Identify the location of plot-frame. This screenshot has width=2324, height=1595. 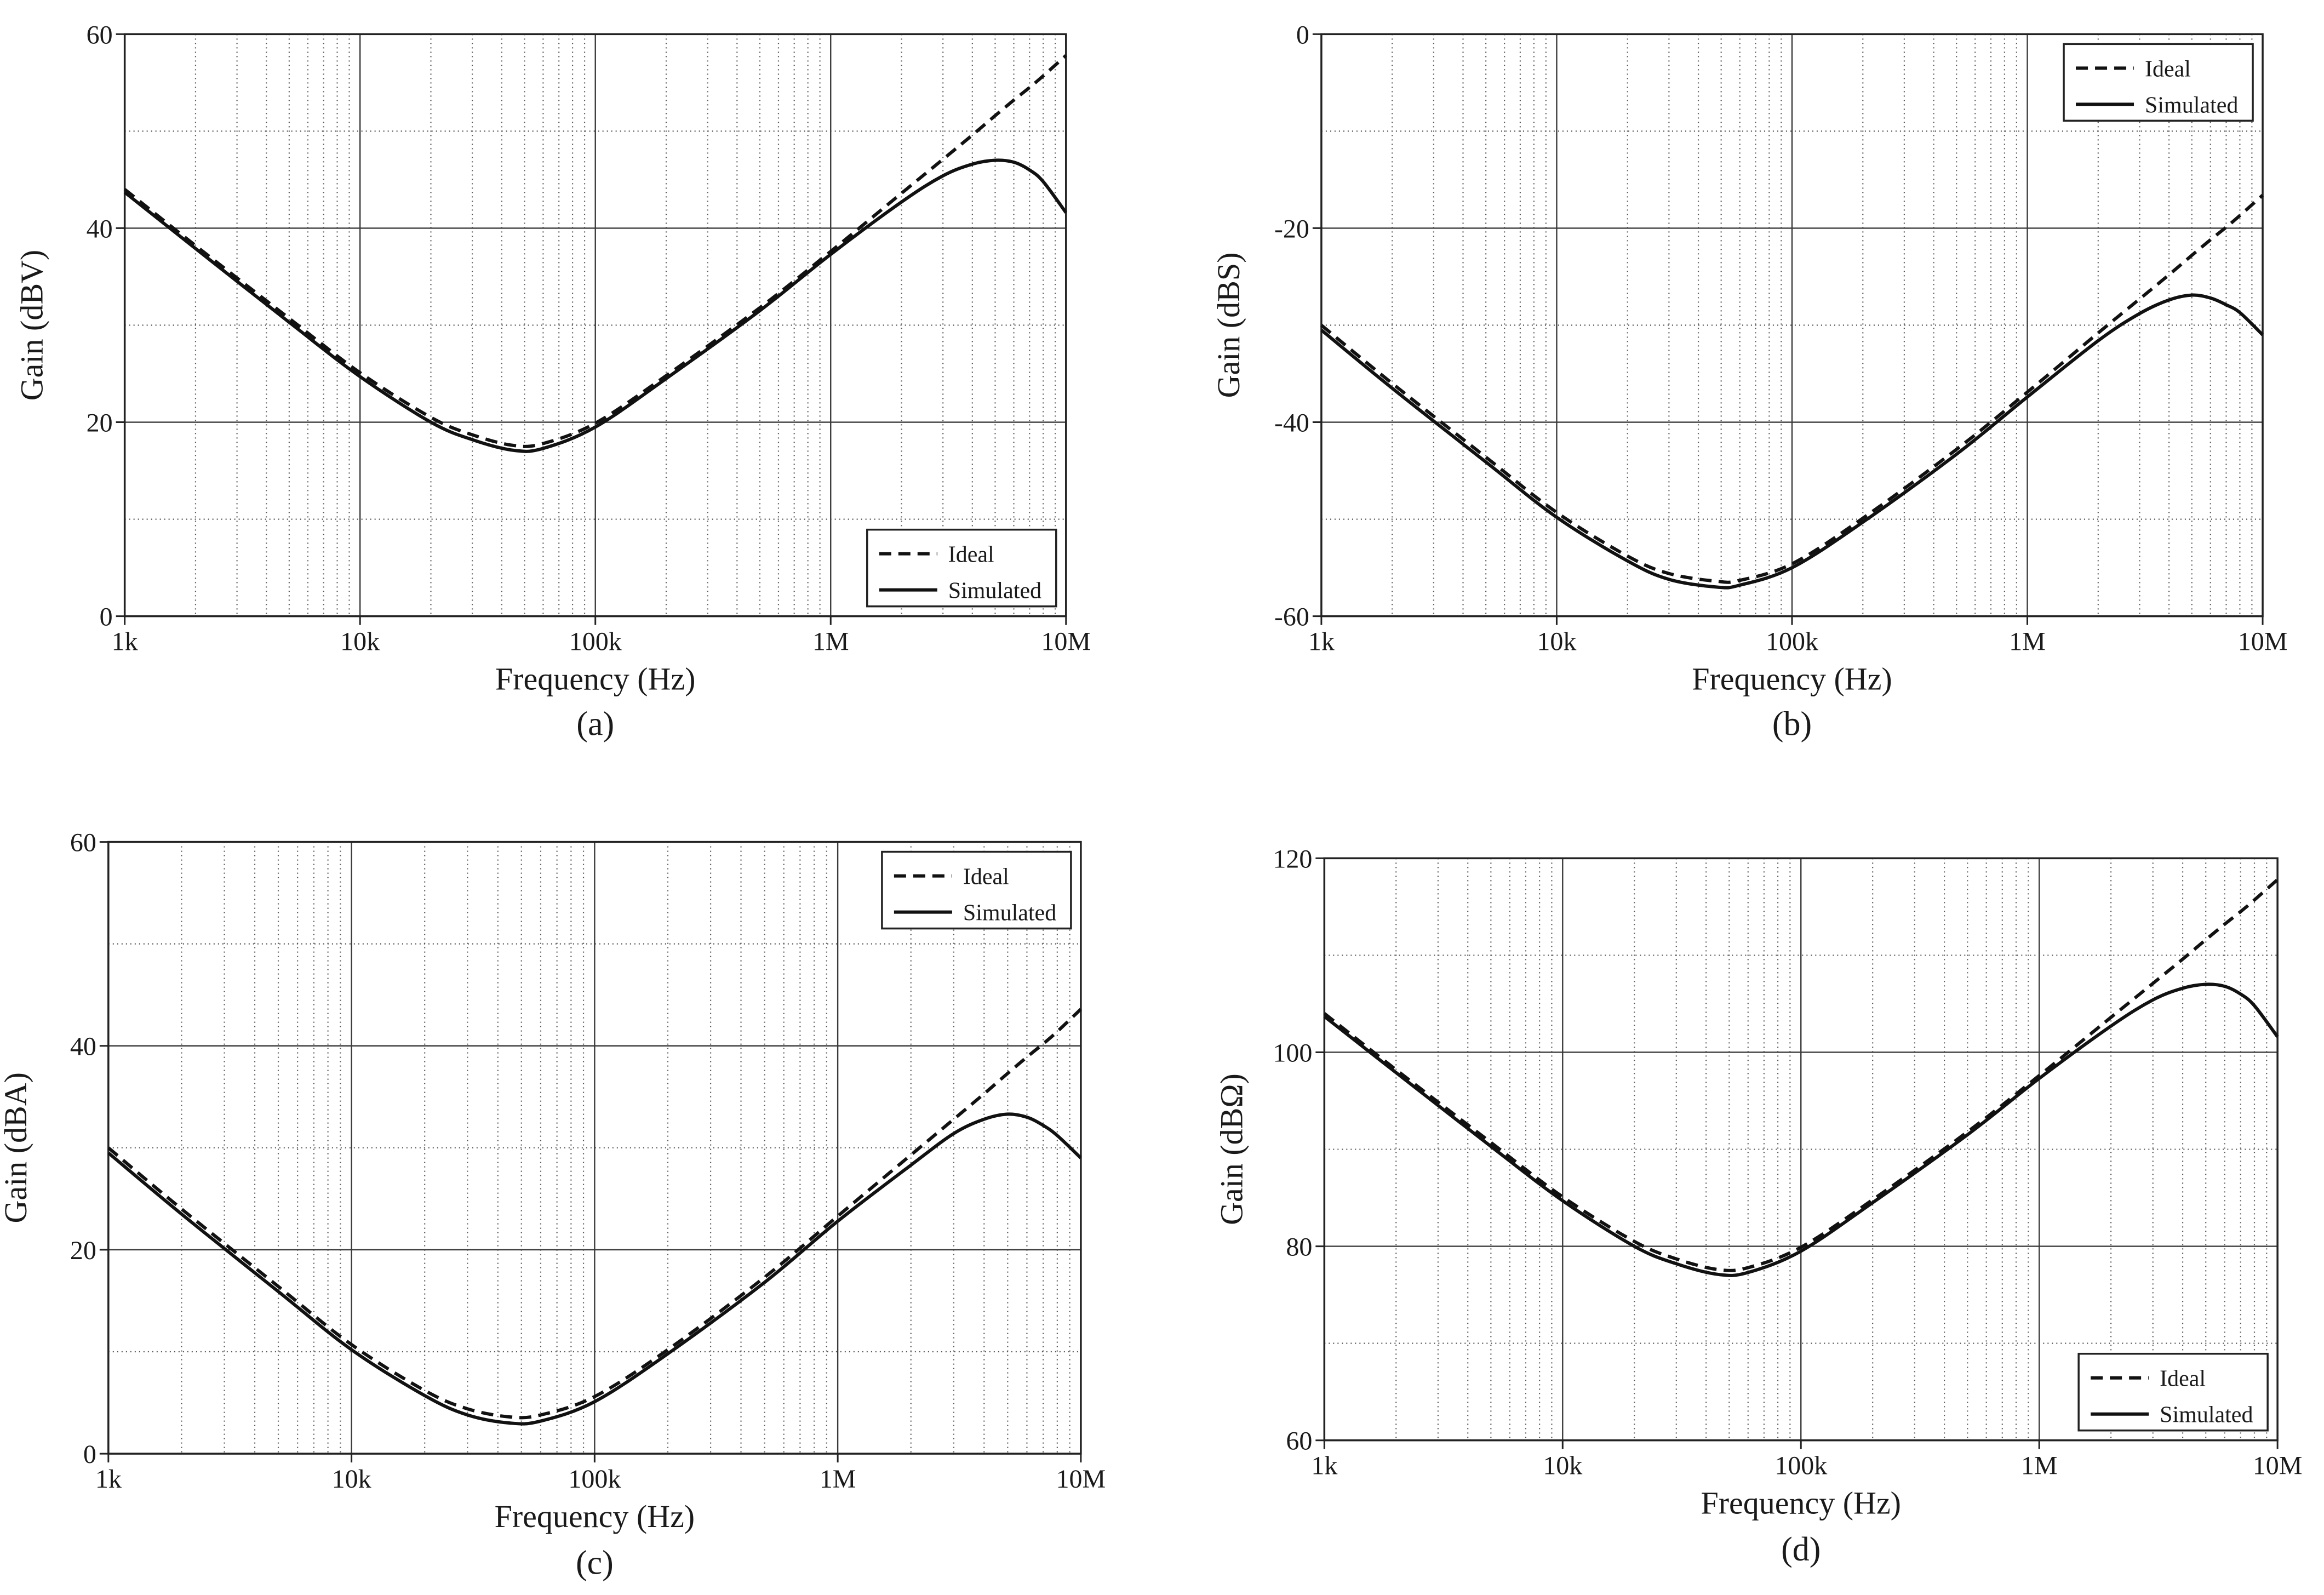
(595, 325).